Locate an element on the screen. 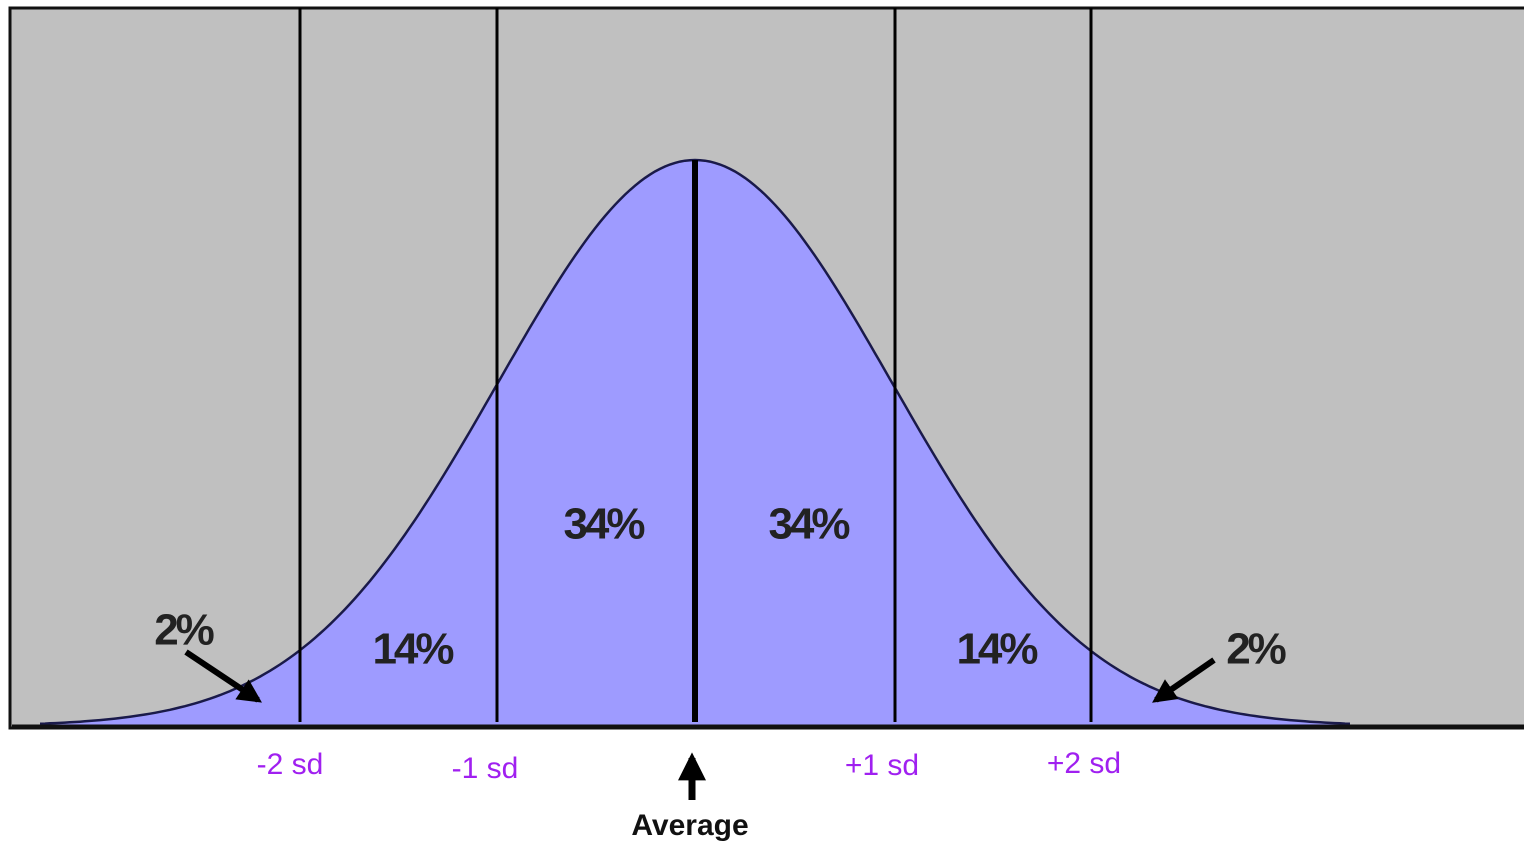 This screenshot has width=1524, height=847. sd-label: -2 sd is located at coordinates (290, 764).